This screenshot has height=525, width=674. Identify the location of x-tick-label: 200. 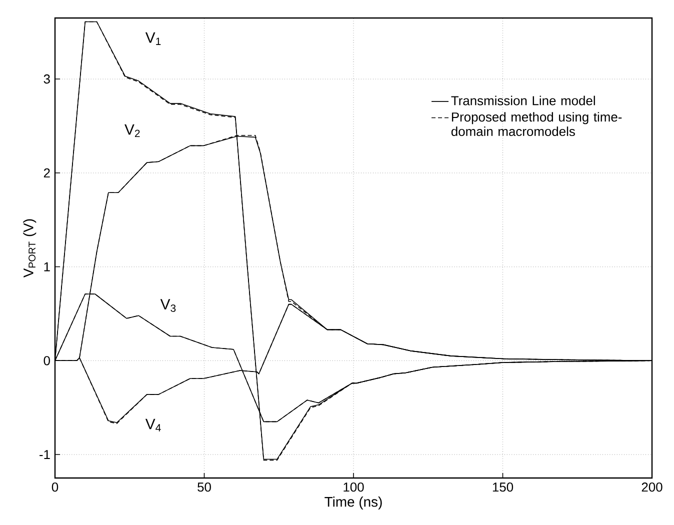
(652, 487).